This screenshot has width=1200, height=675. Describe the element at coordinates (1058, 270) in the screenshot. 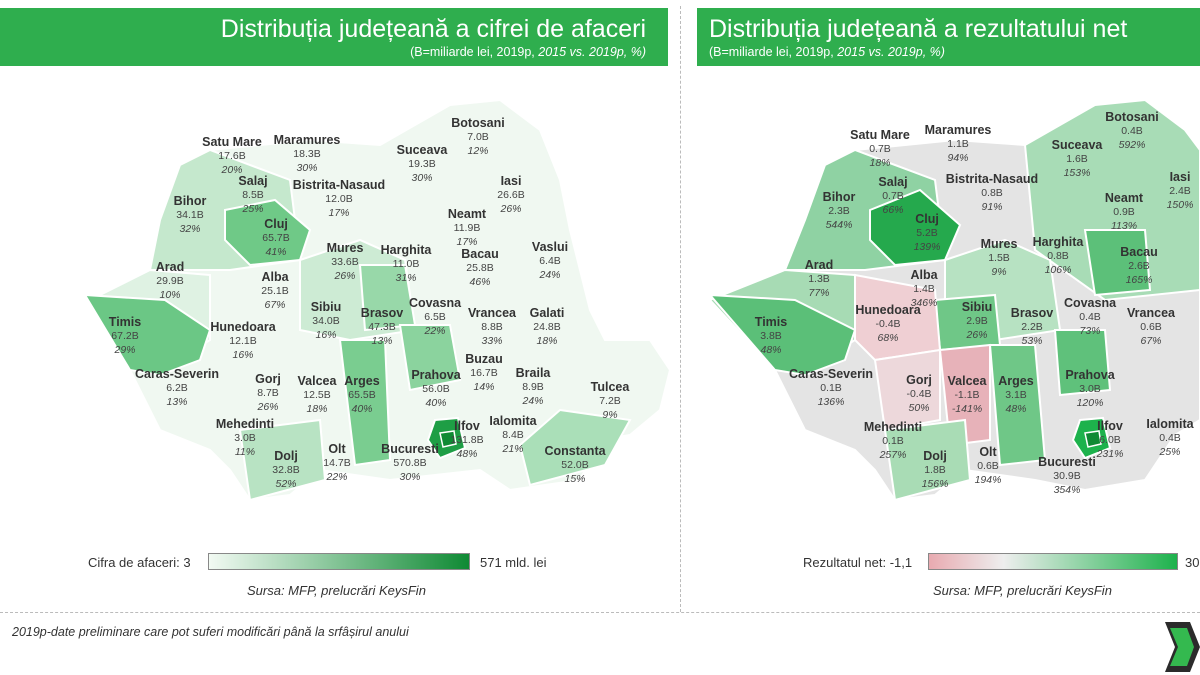

I see `net-result-change-harghita: 106%` at that location.